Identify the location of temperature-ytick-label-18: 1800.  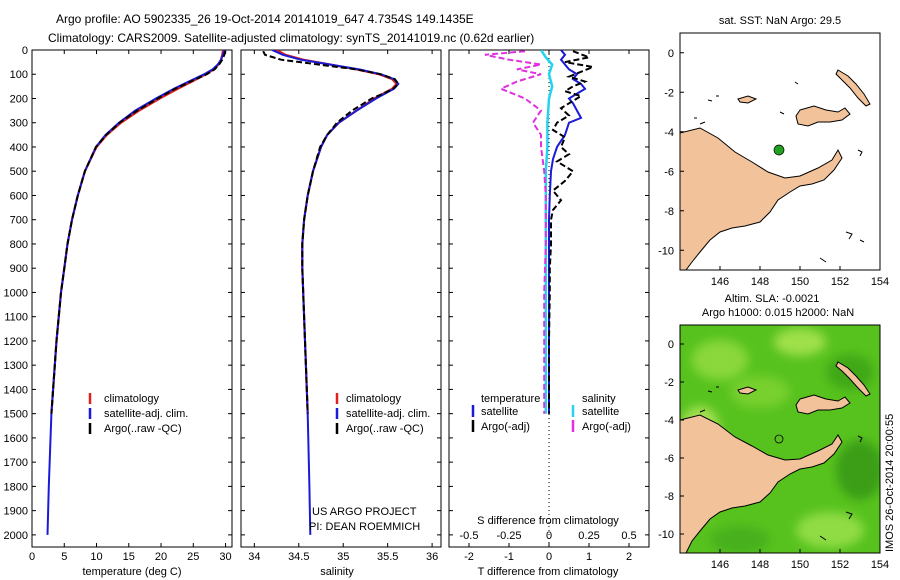
(16, 487).